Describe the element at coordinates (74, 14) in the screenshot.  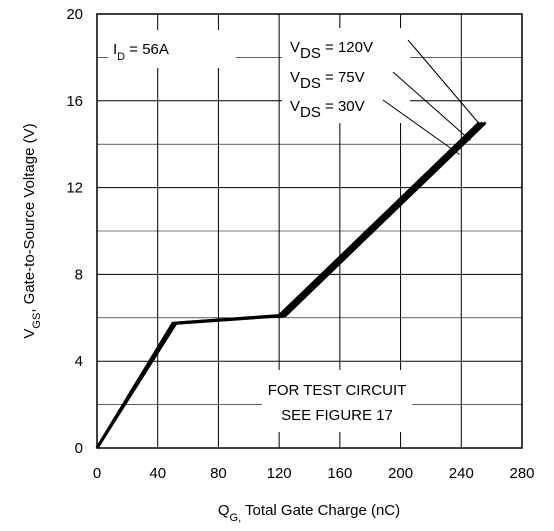
I see `y-tick-label: 20` at that location.